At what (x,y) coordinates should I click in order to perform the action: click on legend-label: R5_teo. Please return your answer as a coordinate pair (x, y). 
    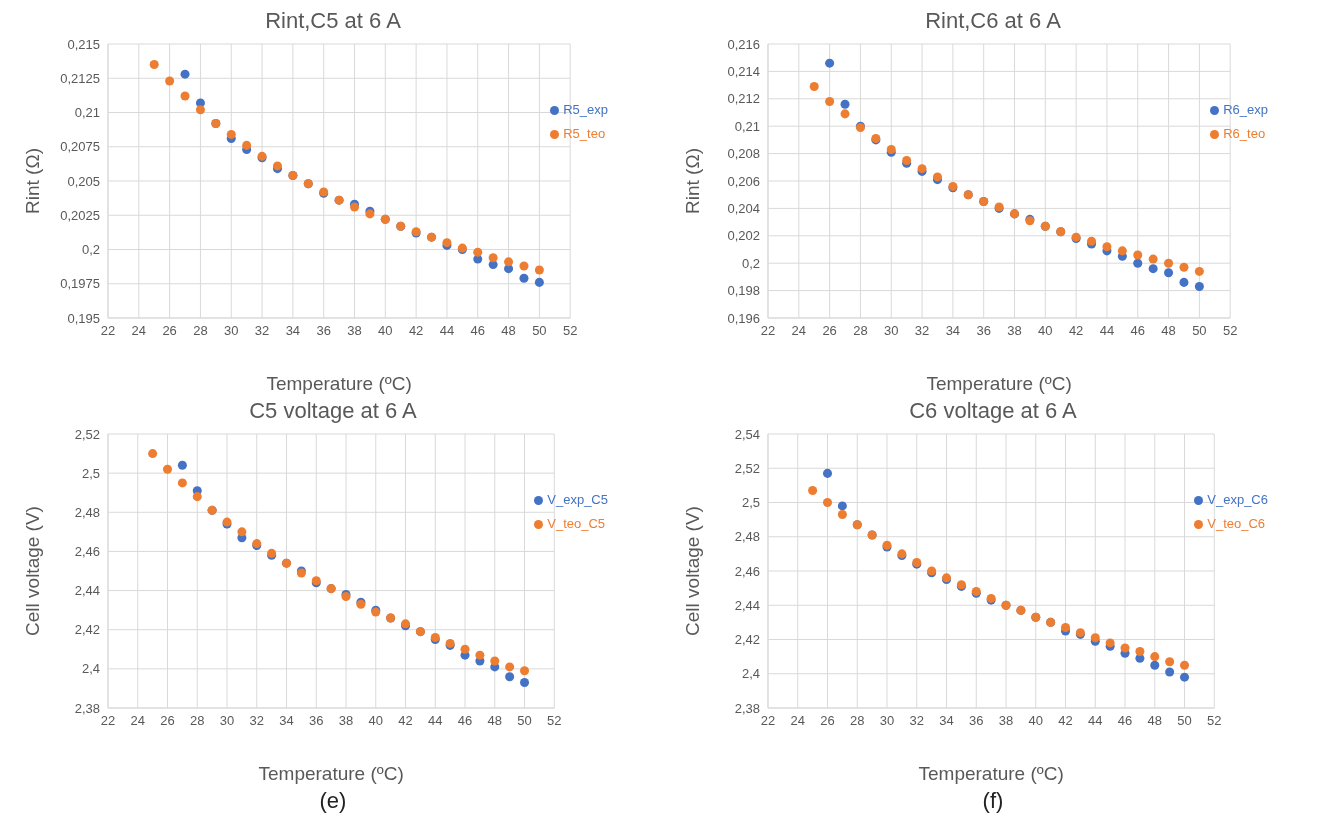
    Looking at the image, I should click on (584, 133).